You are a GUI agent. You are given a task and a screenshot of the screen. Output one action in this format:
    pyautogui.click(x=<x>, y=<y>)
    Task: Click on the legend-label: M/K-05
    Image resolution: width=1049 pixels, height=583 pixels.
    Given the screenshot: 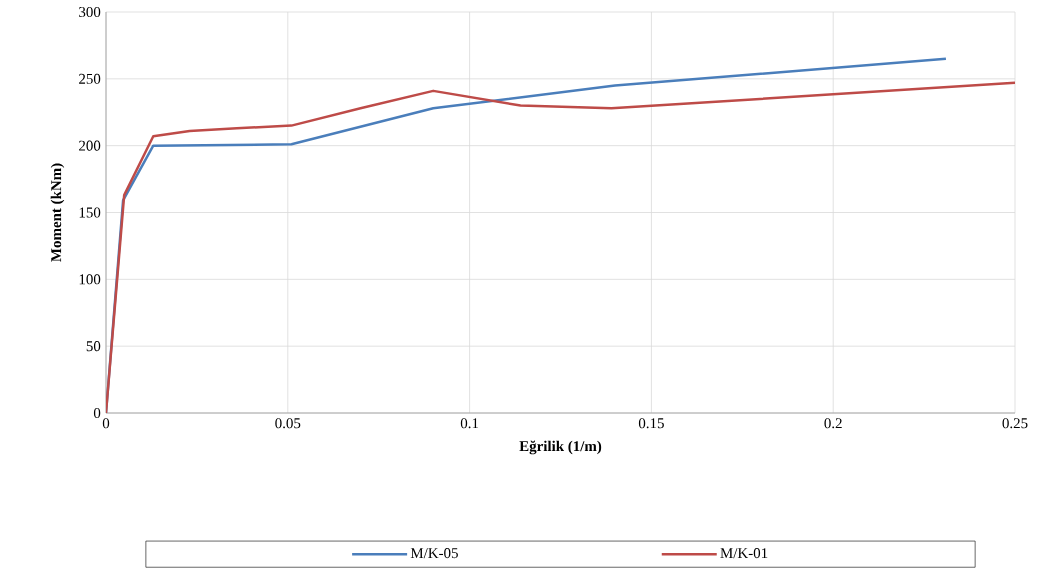 What is the action you would take?
    pyautogui.click(x=434, y=553)
    